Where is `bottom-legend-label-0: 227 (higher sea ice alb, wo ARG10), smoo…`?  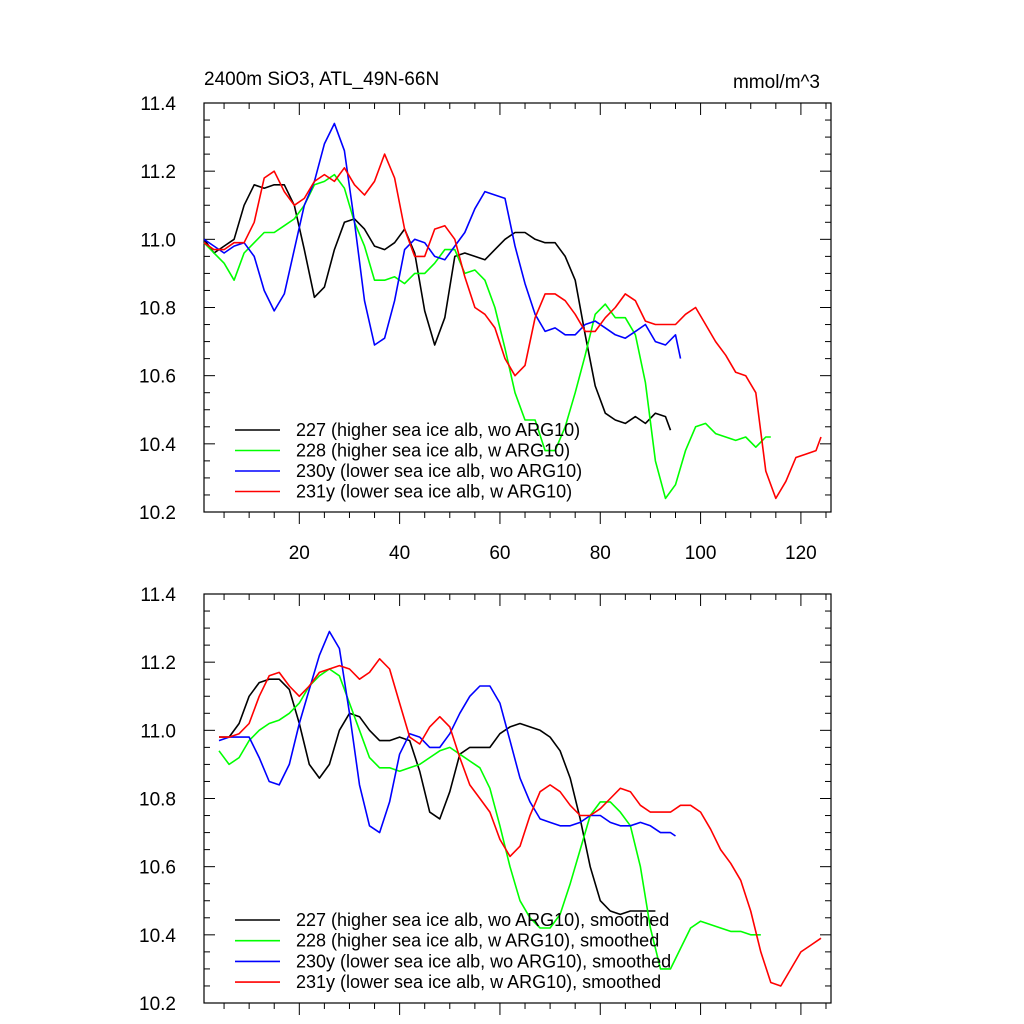 bottom-legend-label-0: 227 (higher sea ice alb, wo ARG10), smoo… is located at coordinates (482, 920).